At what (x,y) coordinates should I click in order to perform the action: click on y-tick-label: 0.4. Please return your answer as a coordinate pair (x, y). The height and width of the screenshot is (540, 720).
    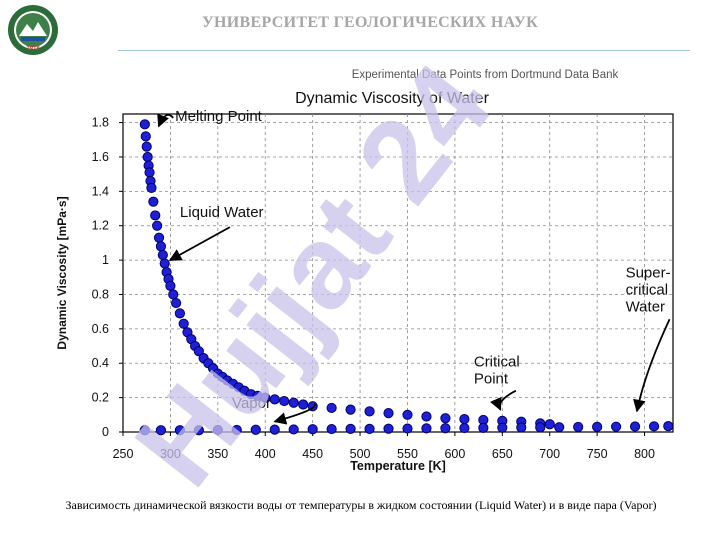
    Looking at the image, I should click on (100, 363).